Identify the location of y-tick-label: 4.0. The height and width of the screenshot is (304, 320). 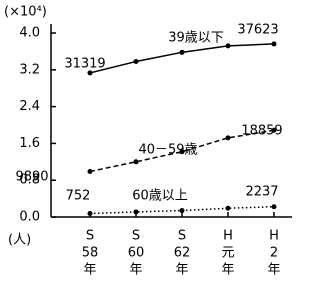
(29, 33).